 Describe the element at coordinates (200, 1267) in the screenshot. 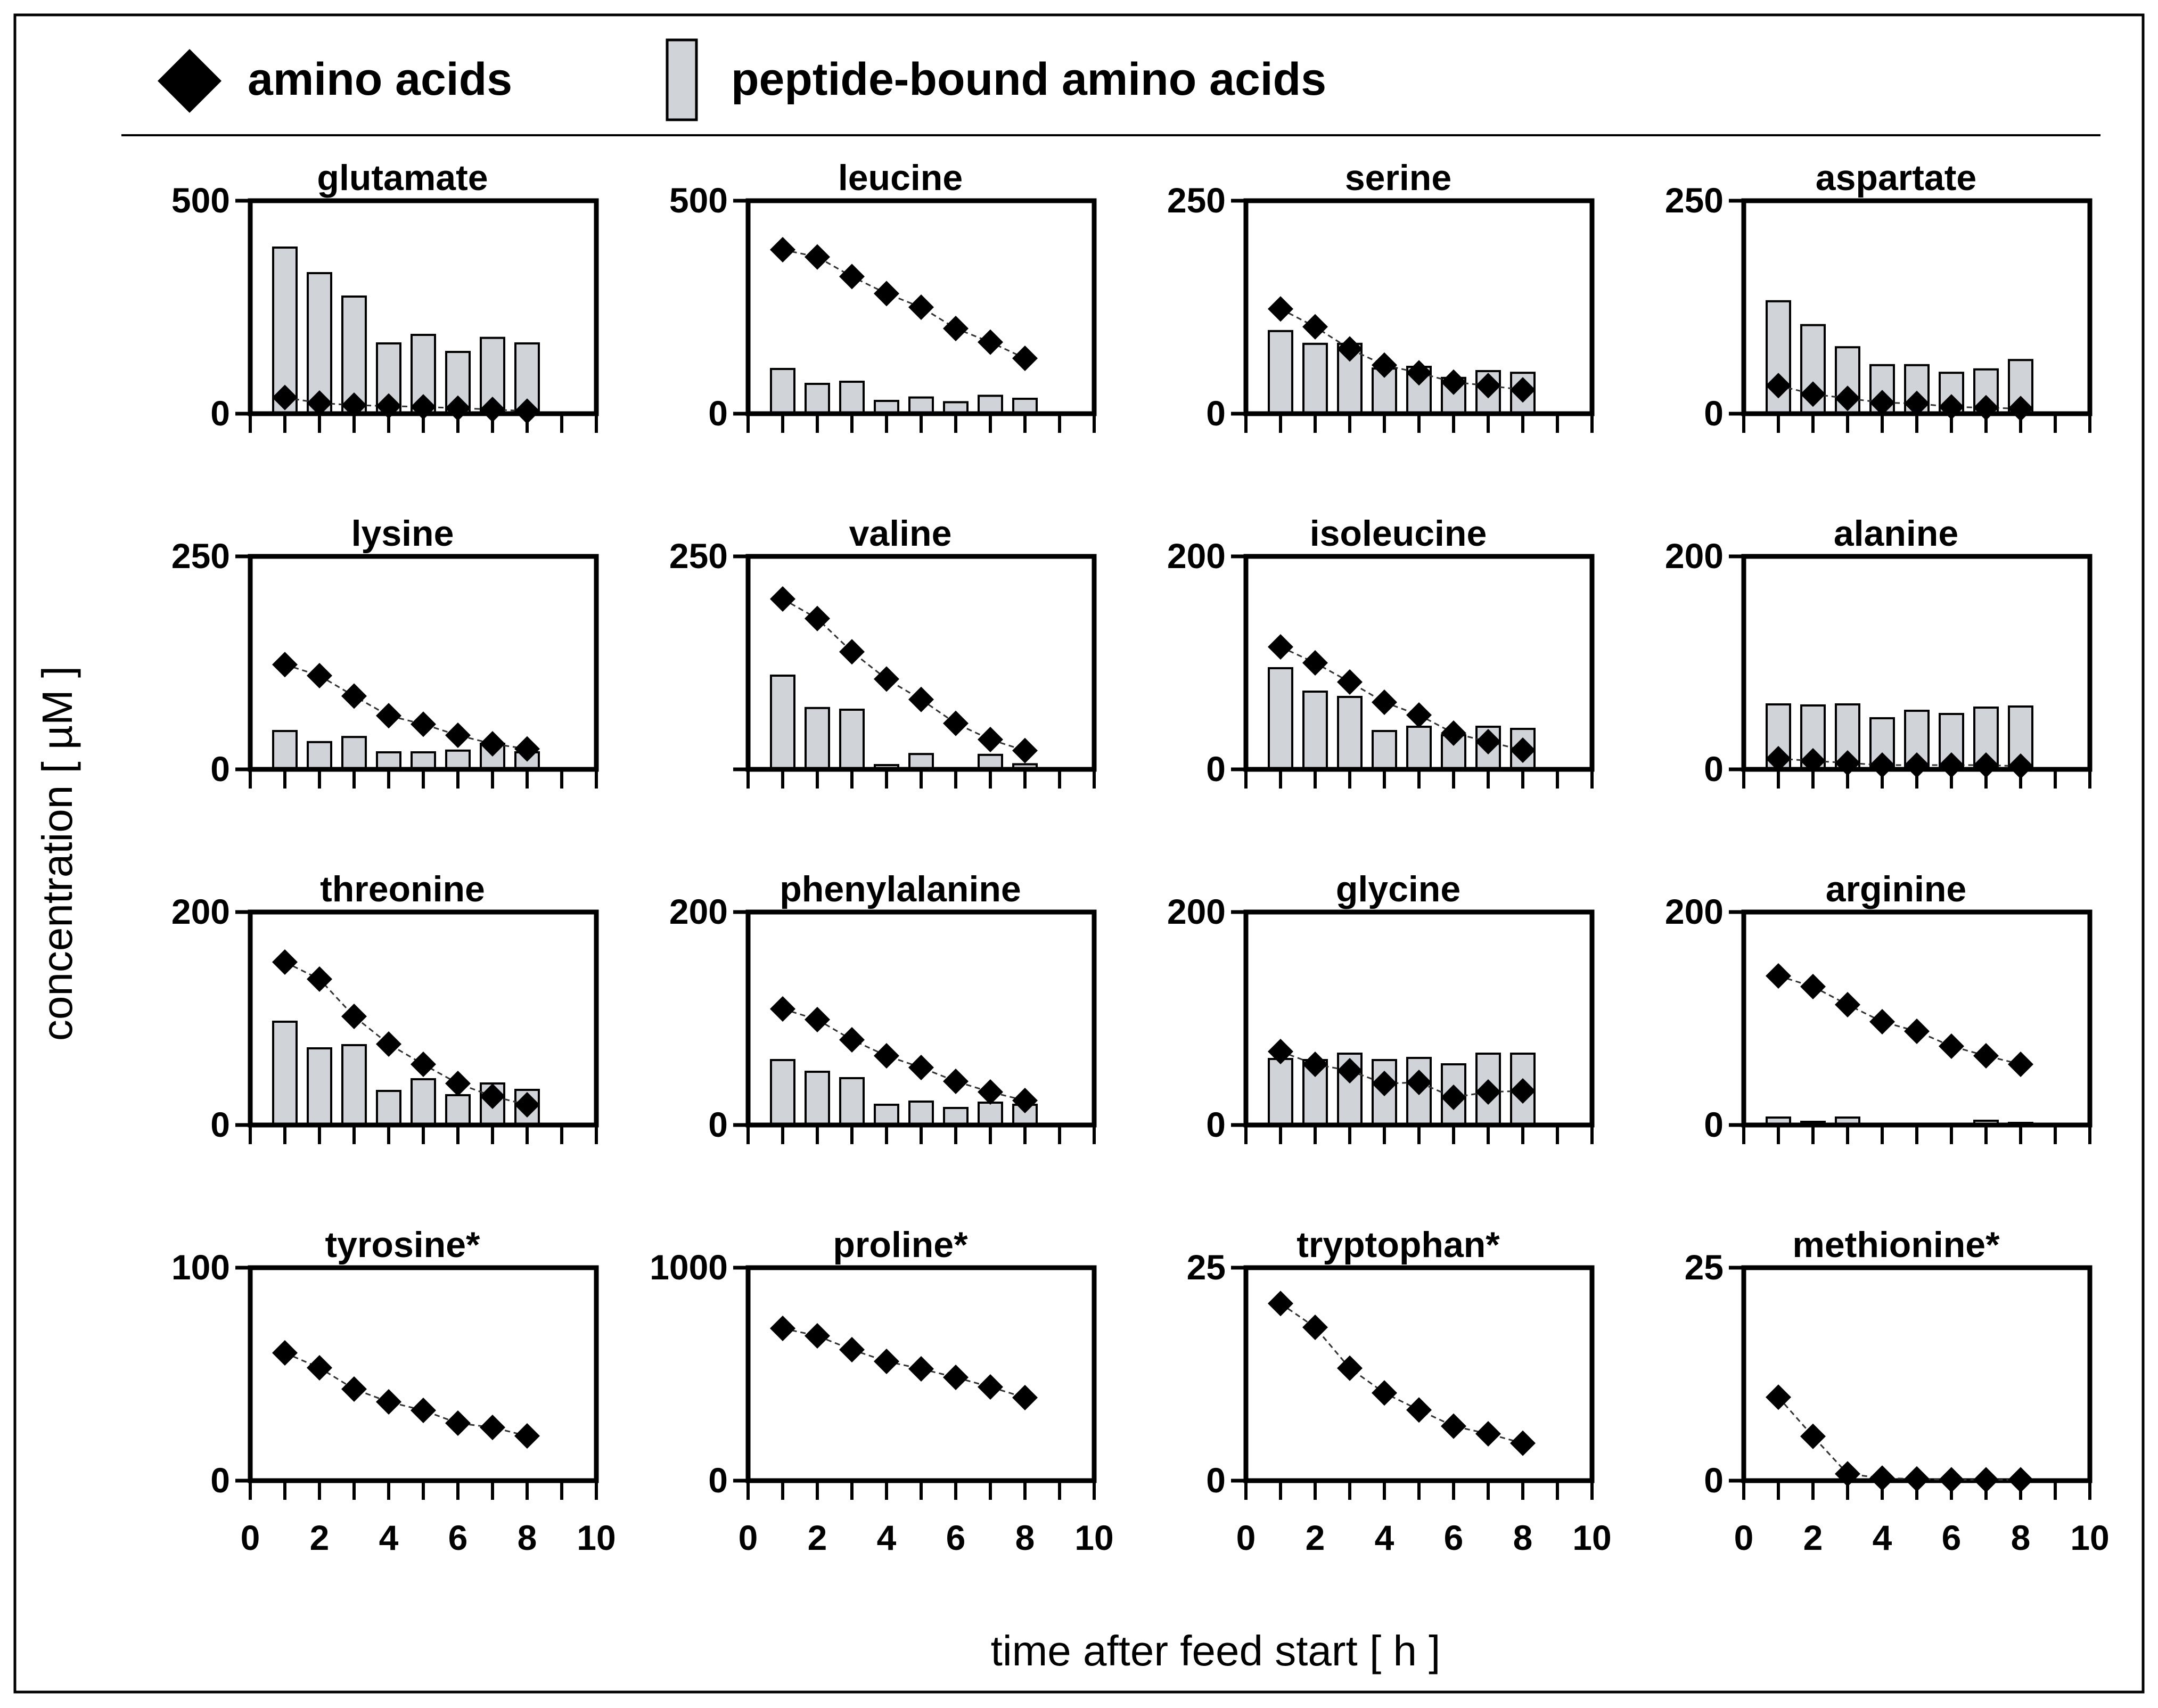

I see `y-tick-label: 100` at that location.